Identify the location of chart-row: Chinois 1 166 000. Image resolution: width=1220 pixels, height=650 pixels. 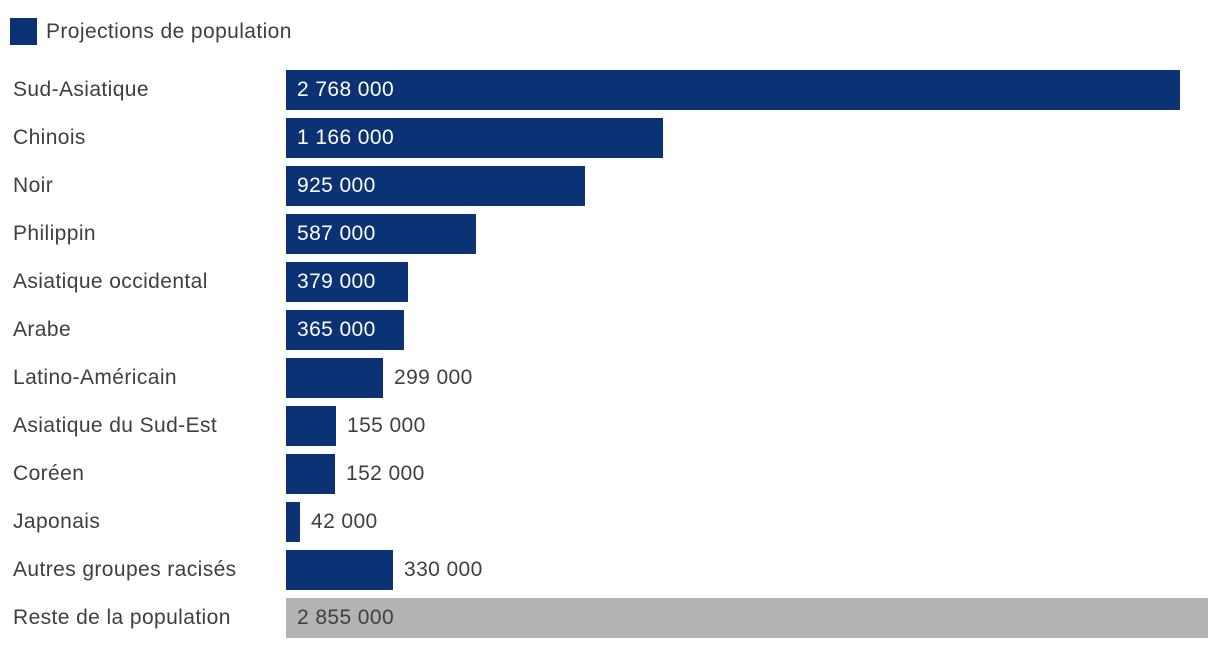
(610, 138).